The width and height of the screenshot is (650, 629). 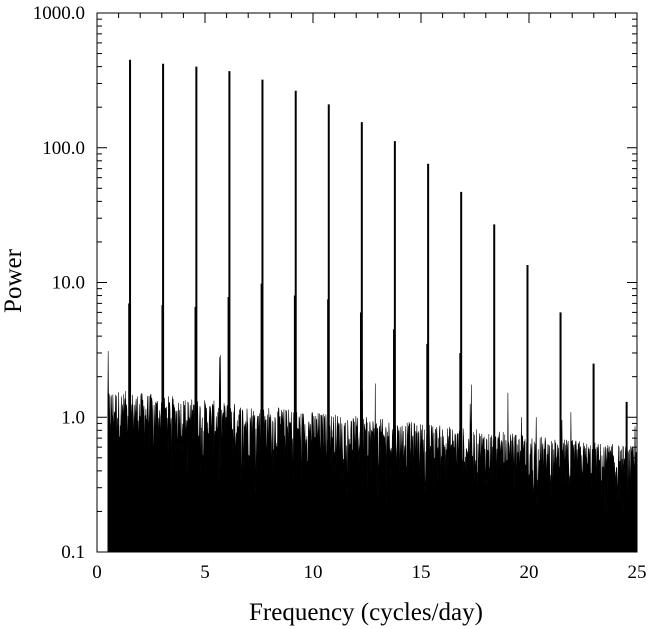 What do you see at coordinates (529, 572) in the screenshot?
I see `x-tick-label: 20` at bounding box center [529, 572].